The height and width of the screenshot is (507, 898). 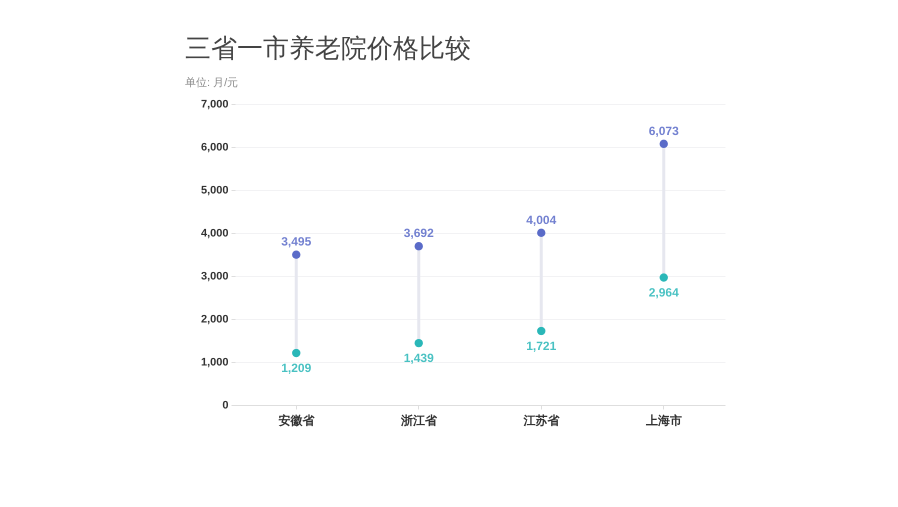 What do you see at coordinates (664, 131) in the screenshot?
I see `data-label: 6,073` at bounding box center [664, 131].